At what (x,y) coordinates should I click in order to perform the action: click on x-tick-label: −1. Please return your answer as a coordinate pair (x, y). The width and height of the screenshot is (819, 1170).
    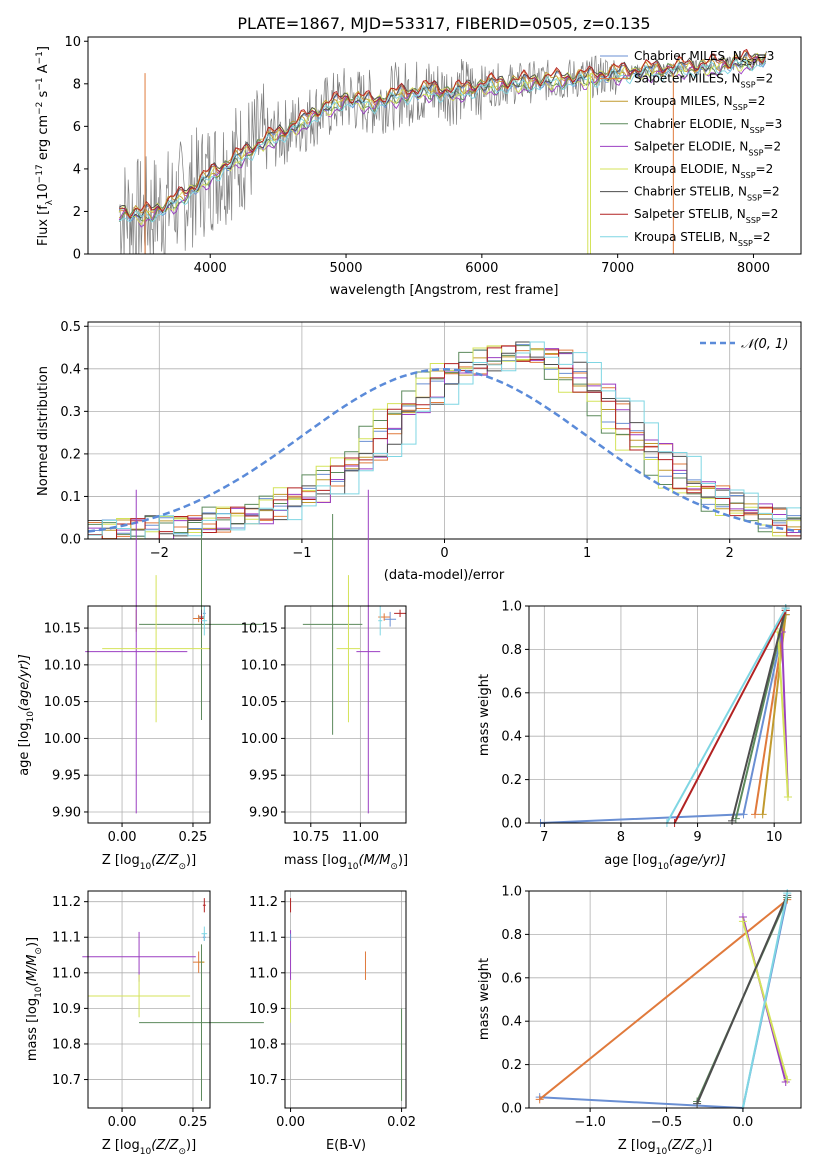
    Looking at the image, I should click on (301, 553).